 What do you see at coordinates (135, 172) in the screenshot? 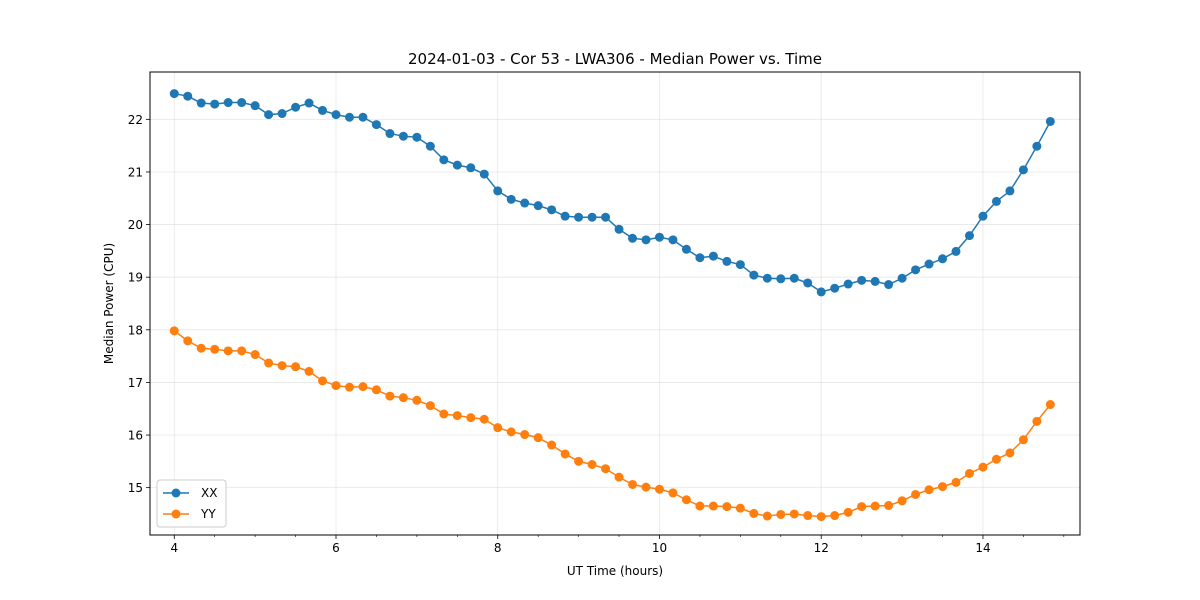
I see `y-tick-label: 21` at bounding box center [135, 172].